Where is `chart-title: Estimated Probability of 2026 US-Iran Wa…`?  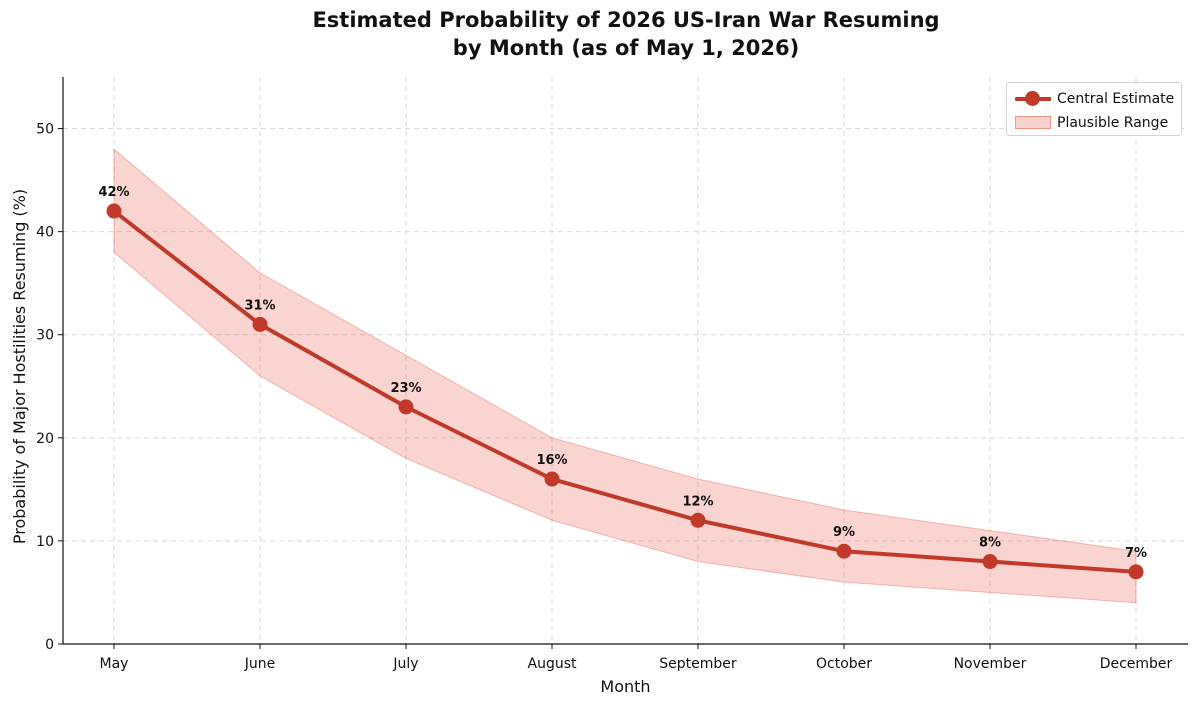
chart-title: Estimated Probability of 2026 US-Iran Wa… is located at coordinates (600, 34).